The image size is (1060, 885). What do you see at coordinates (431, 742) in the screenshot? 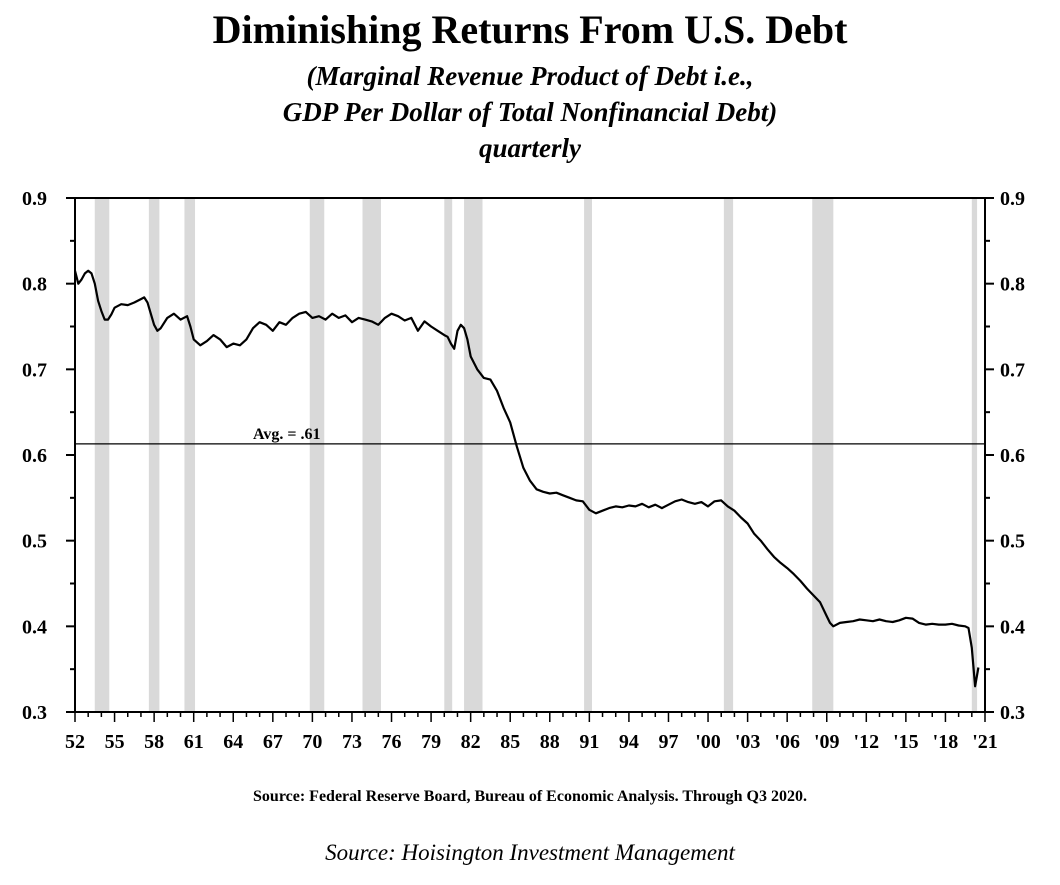
I see `x-tick-label: 79` at bounding box center [431, 742].